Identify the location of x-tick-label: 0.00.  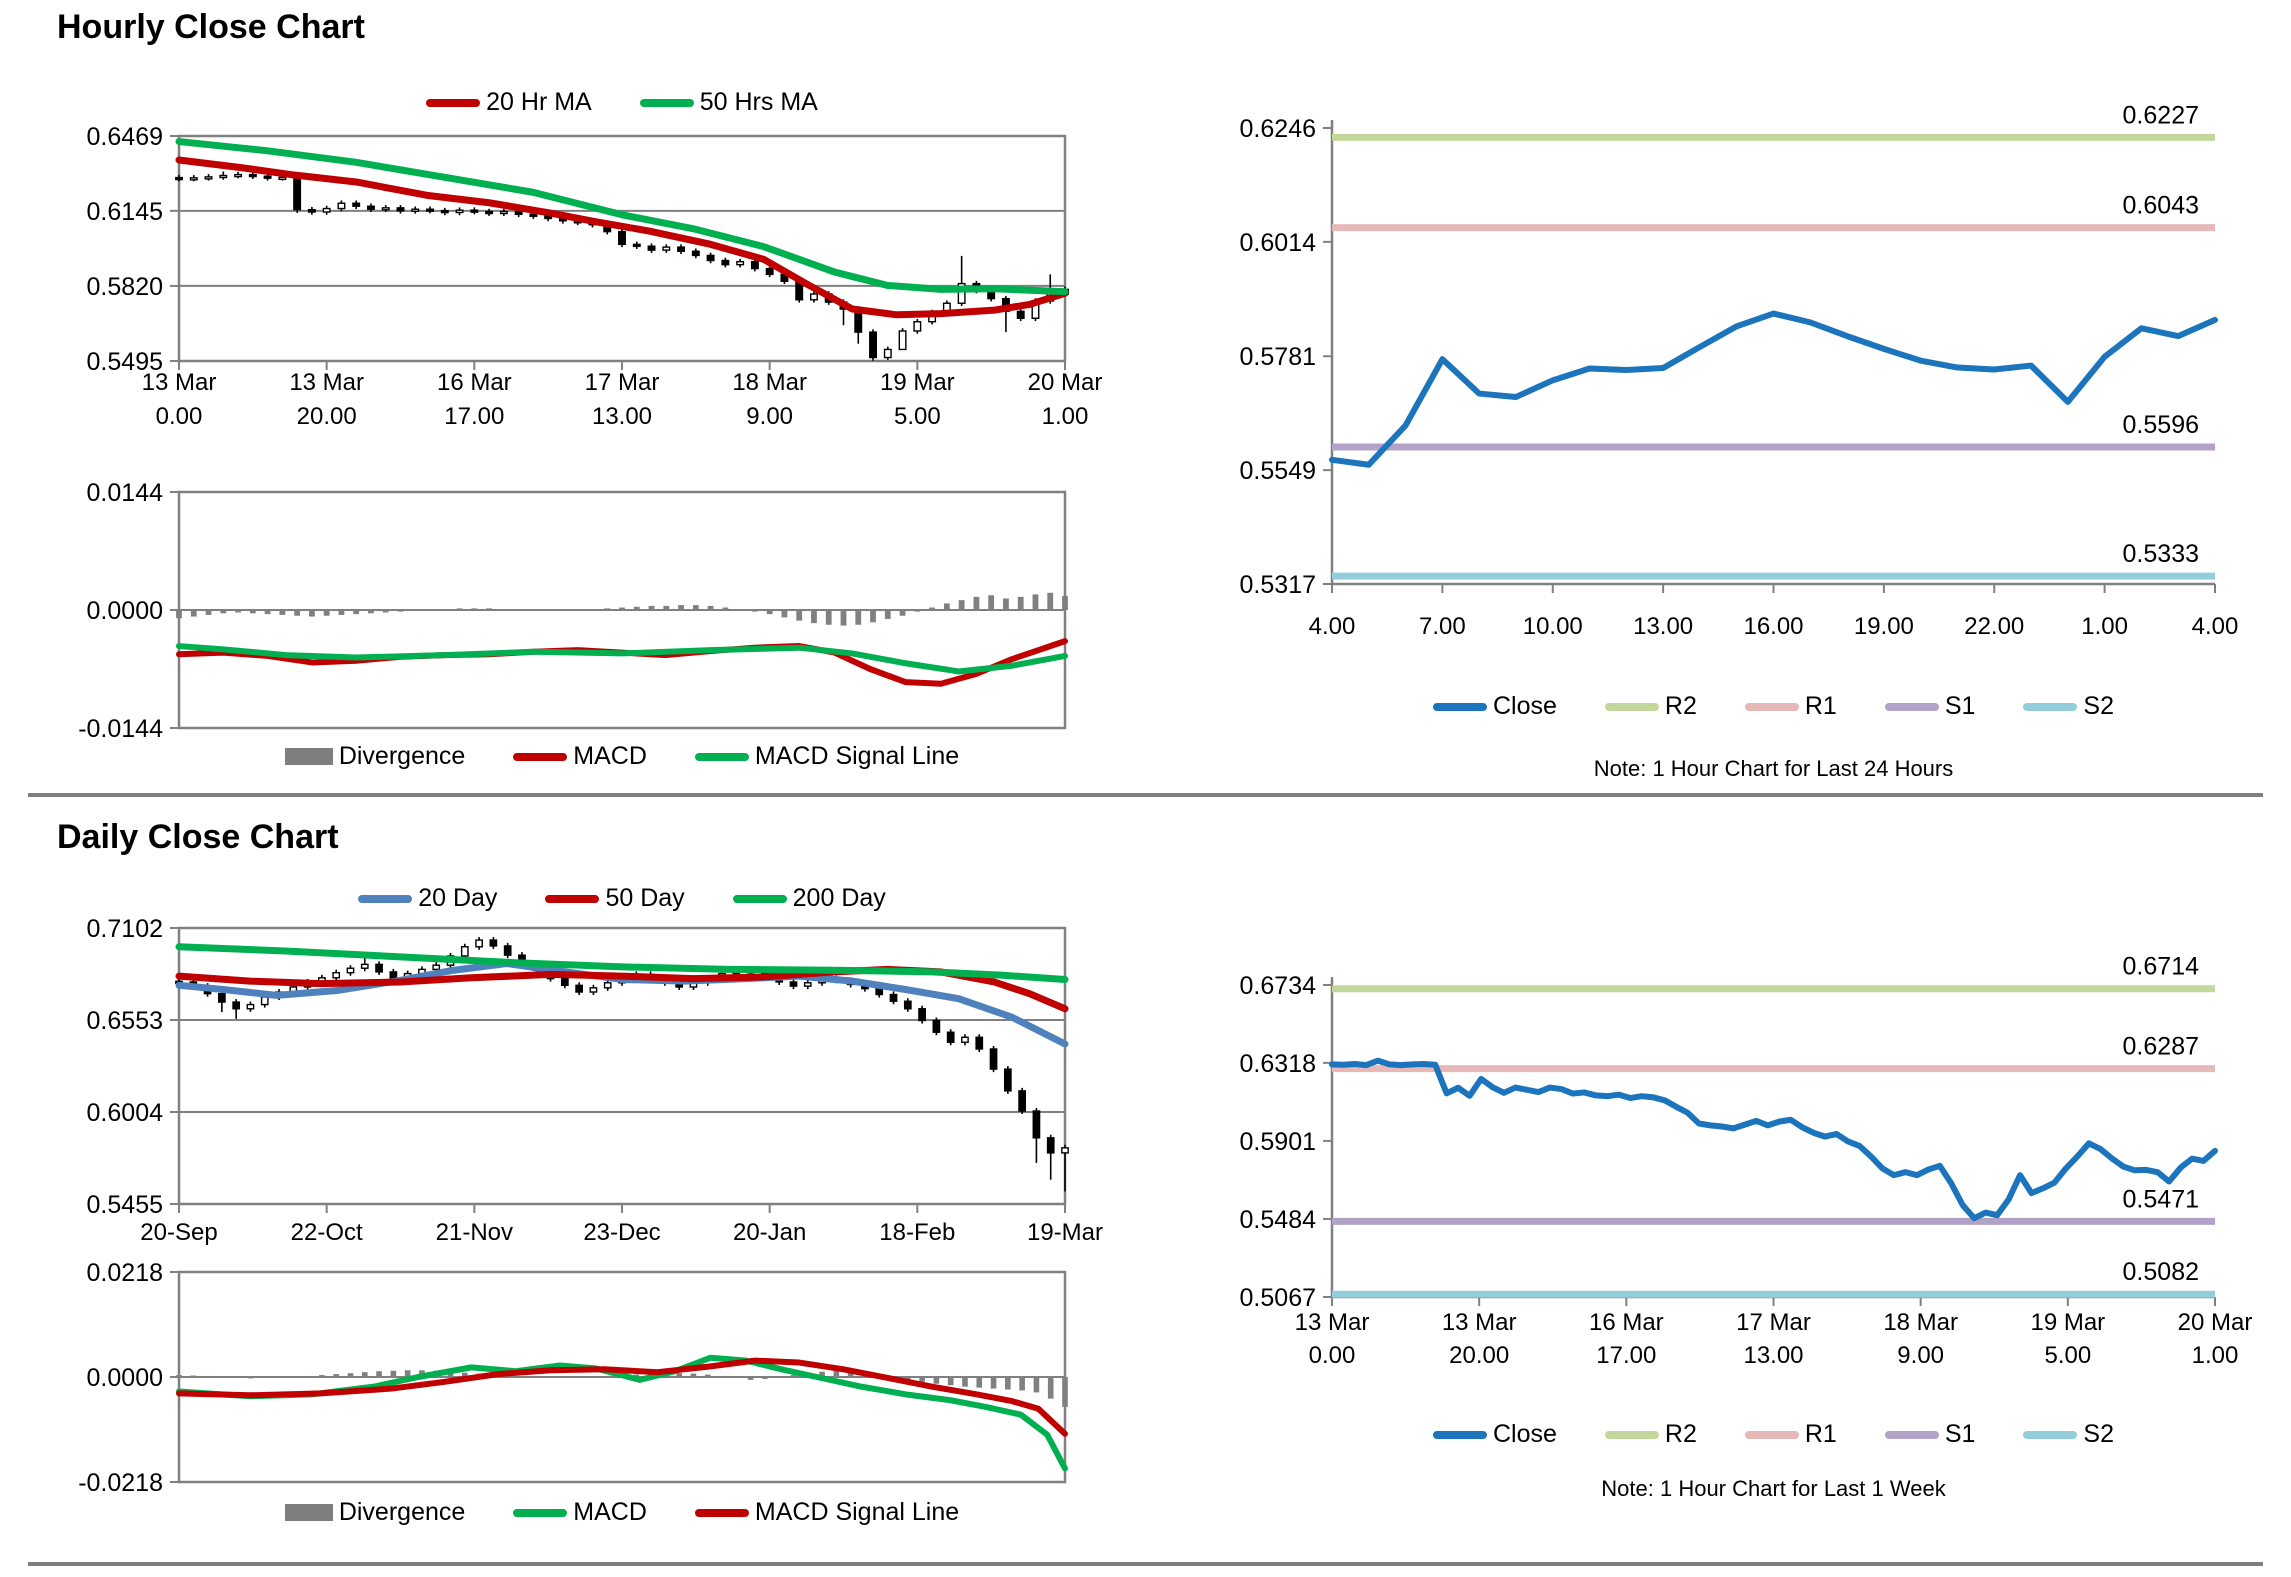
(1332, 1355).